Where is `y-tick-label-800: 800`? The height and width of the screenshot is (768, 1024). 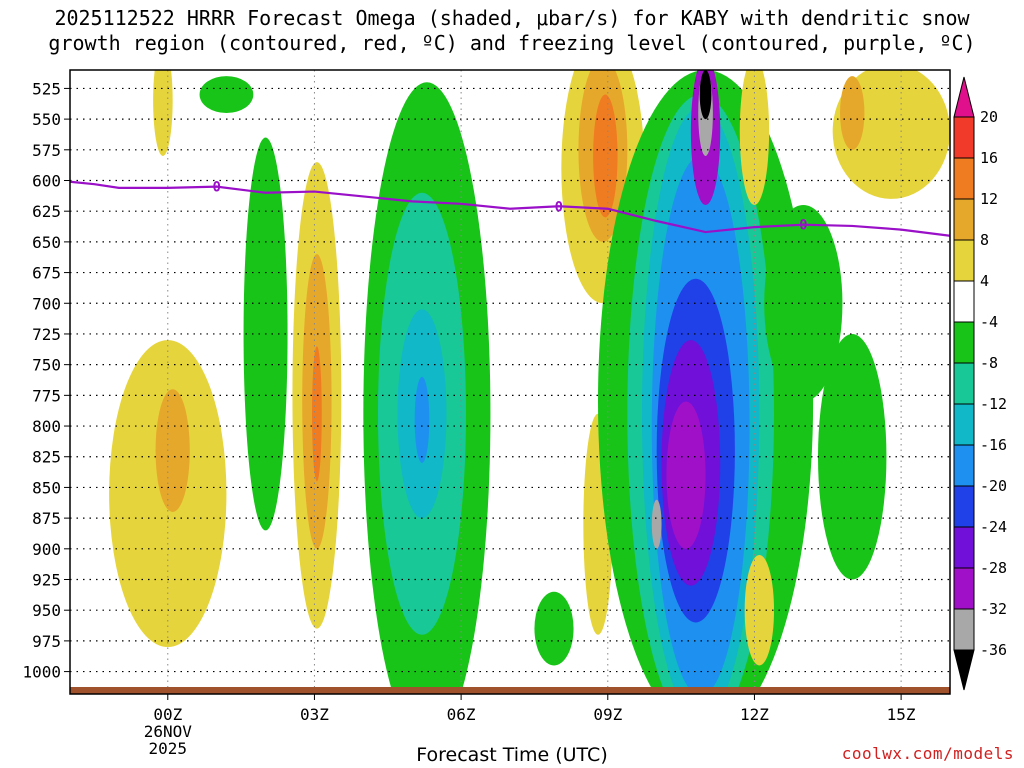
y-tick-label-800: 800 is located at coordinates (46, 426).